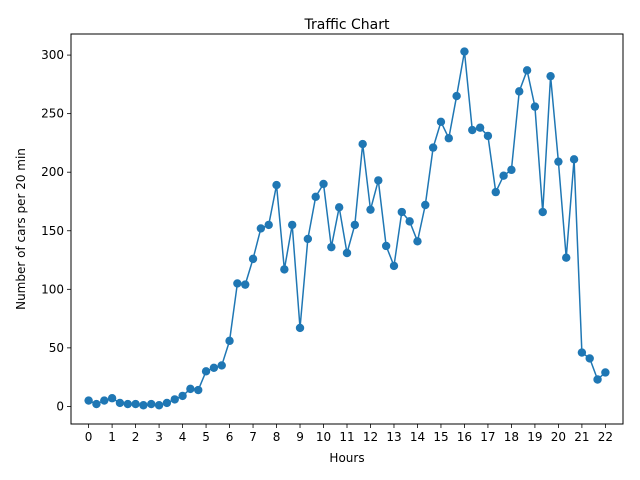  What do you see at coordinates (230, 437) in the screenshot?
I see `x-tick-label: 6` at bounding box center [230, 437].